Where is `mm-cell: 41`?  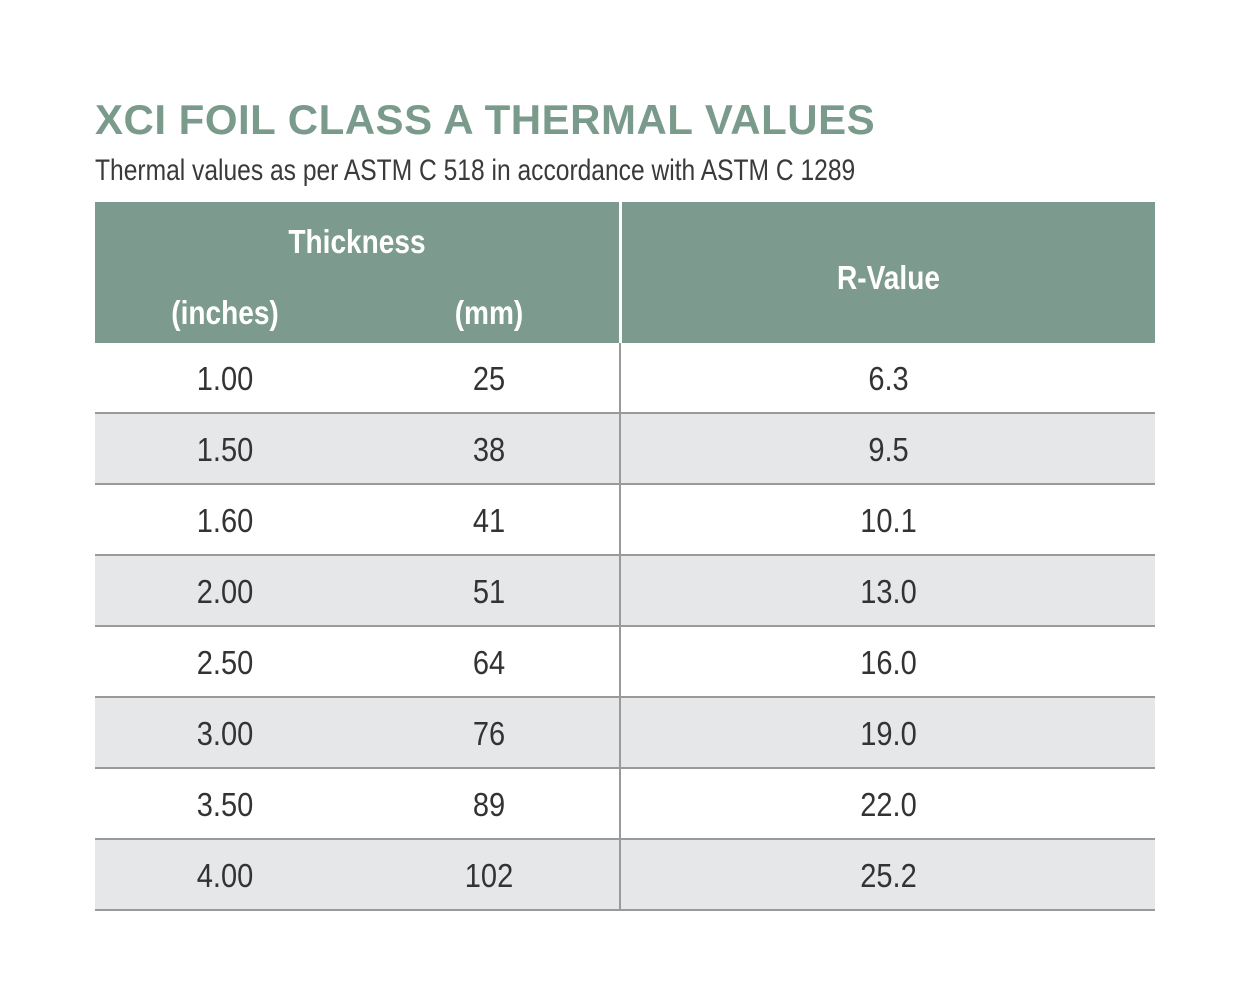
mm-cell: 41 is located at coordinates (489, 520).